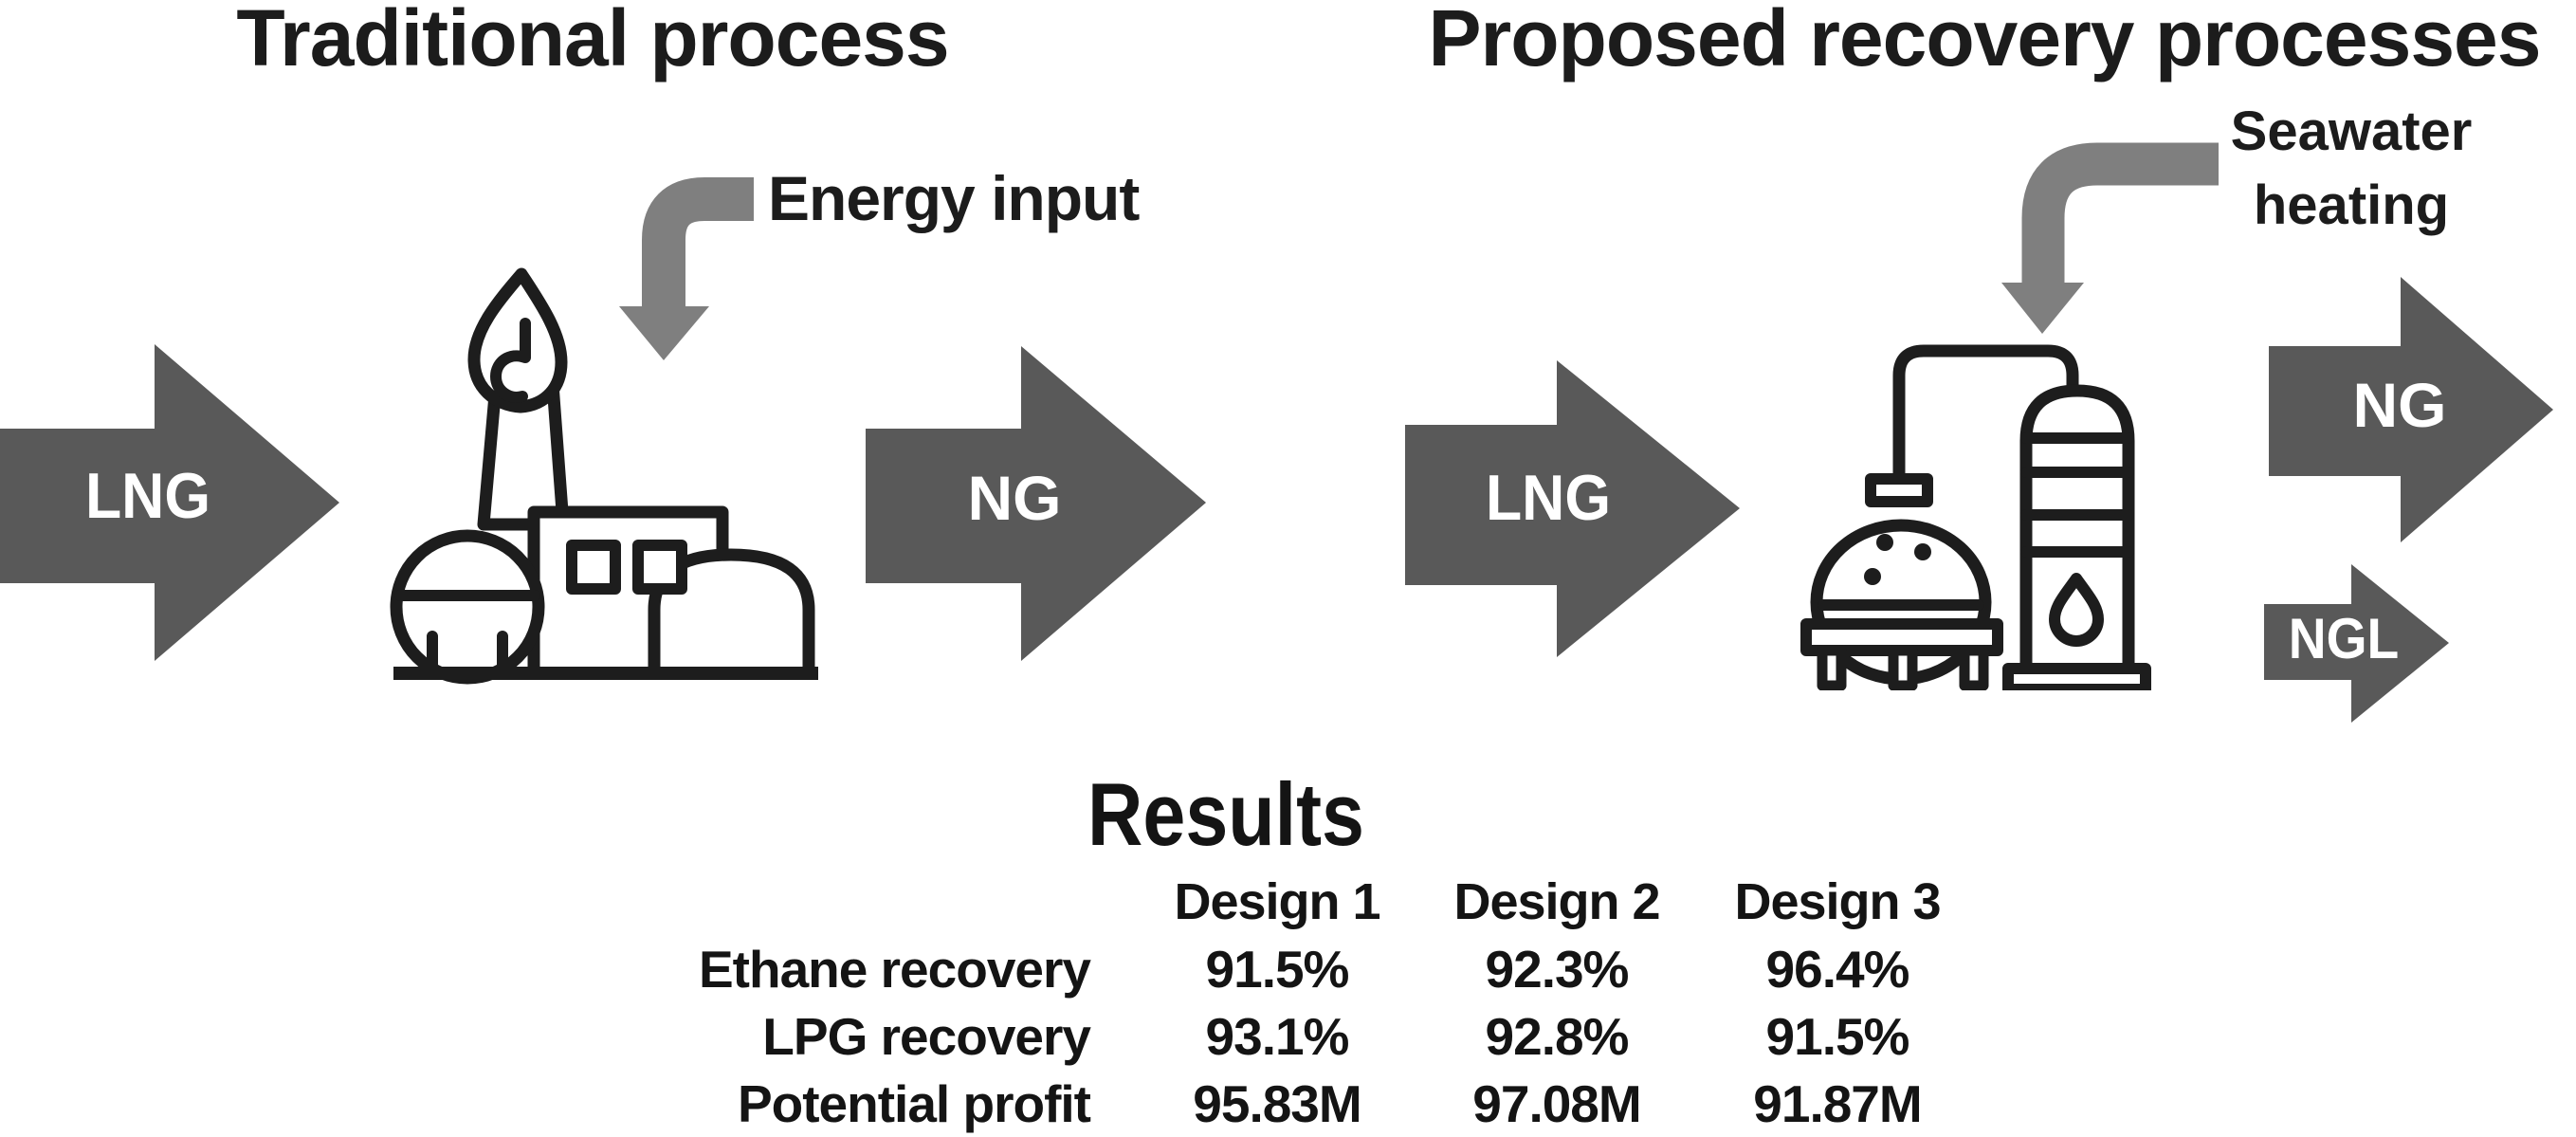  I want to click on ng-output-arrow-label: NG, so click(1014, 498).